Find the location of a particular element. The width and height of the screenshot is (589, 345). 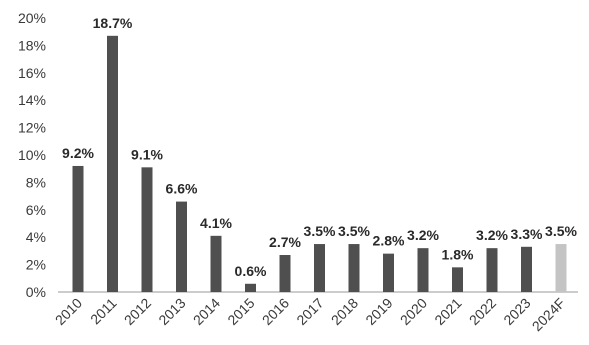

data-label-2013: 6.6% is located at coordinates (182, 189).